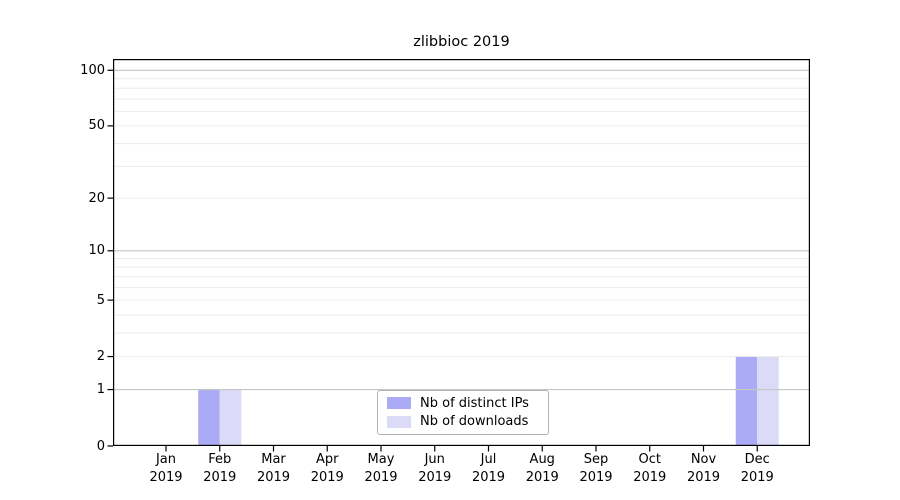  I want to click on x-tick-label-mar: Mar 2019, so click(273, 468).